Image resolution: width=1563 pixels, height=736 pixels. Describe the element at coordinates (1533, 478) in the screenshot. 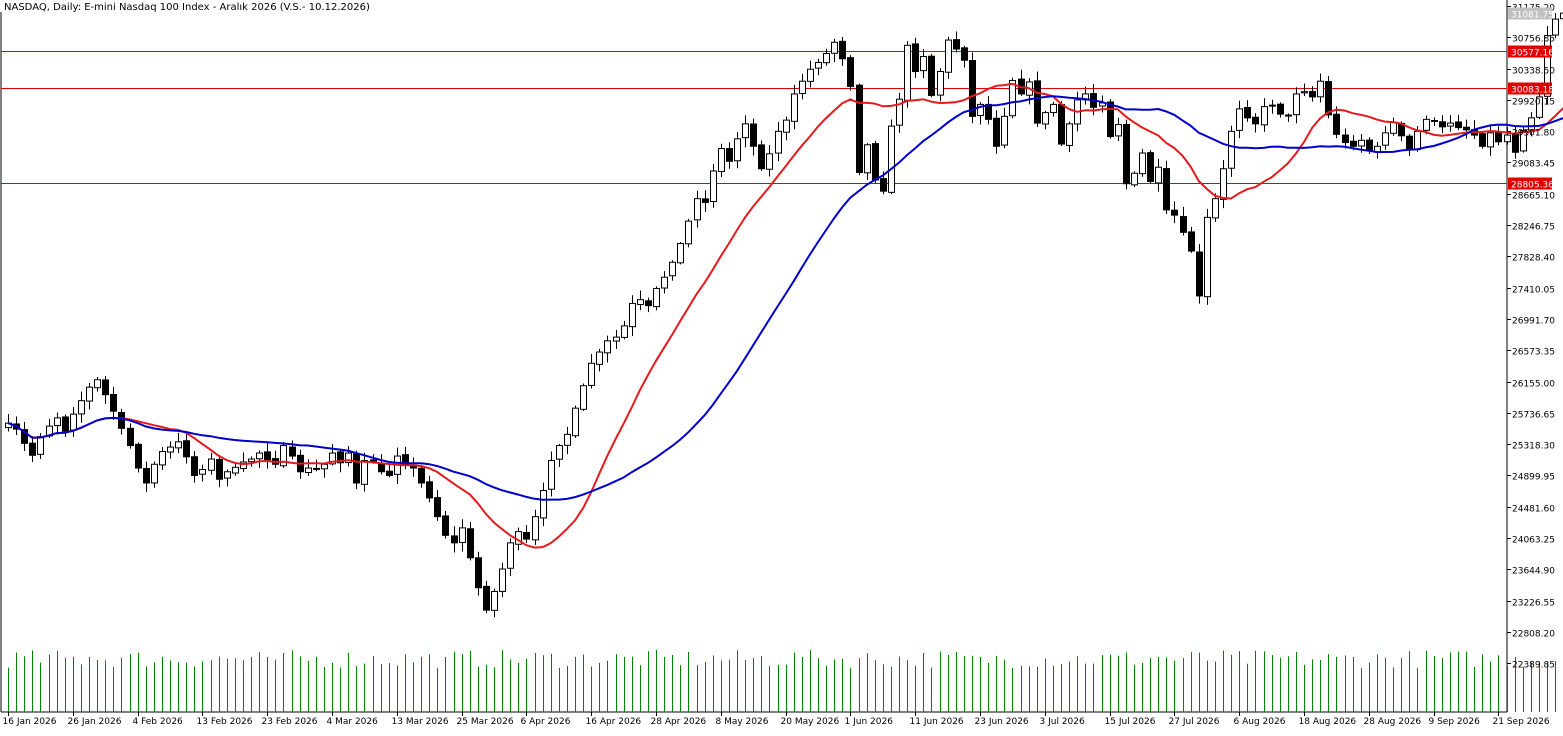

I see `y-tick-label: 24899.95` at that location.